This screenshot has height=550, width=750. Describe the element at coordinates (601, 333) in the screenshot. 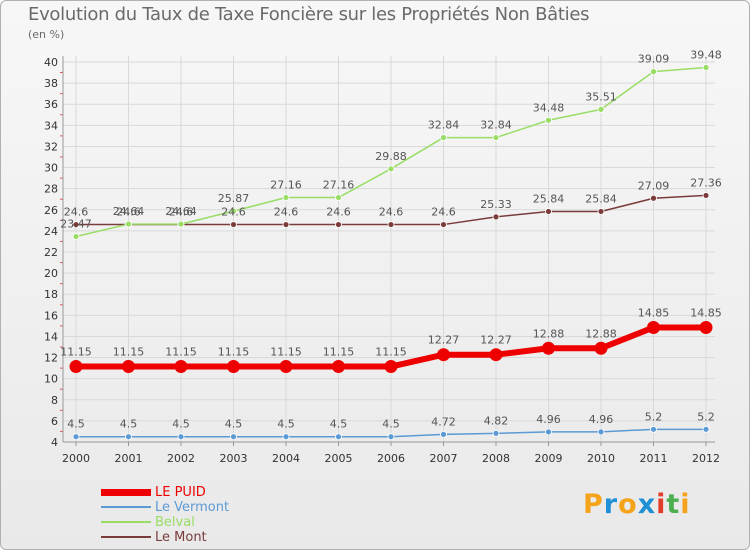

I see `data-label-le-puid: 12.88` at that location.